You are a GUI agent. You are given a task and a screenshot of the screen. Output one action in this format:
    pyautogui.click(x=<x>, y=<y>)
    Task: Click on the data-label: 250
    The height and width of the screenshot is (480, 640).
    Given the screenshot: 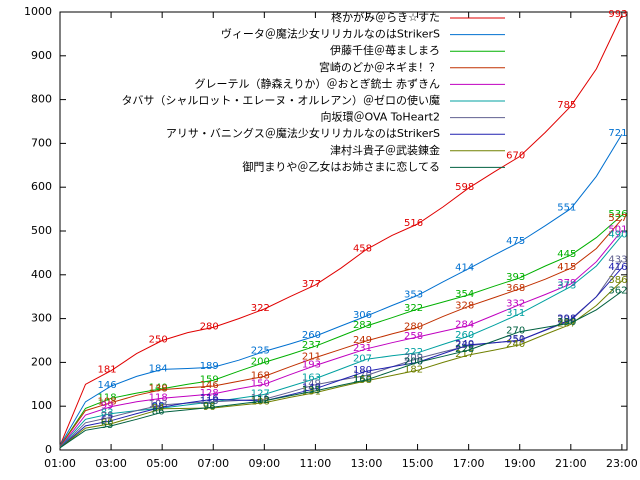 What is the action you would take?
    pyautogui.click(x=158, y=340)
    